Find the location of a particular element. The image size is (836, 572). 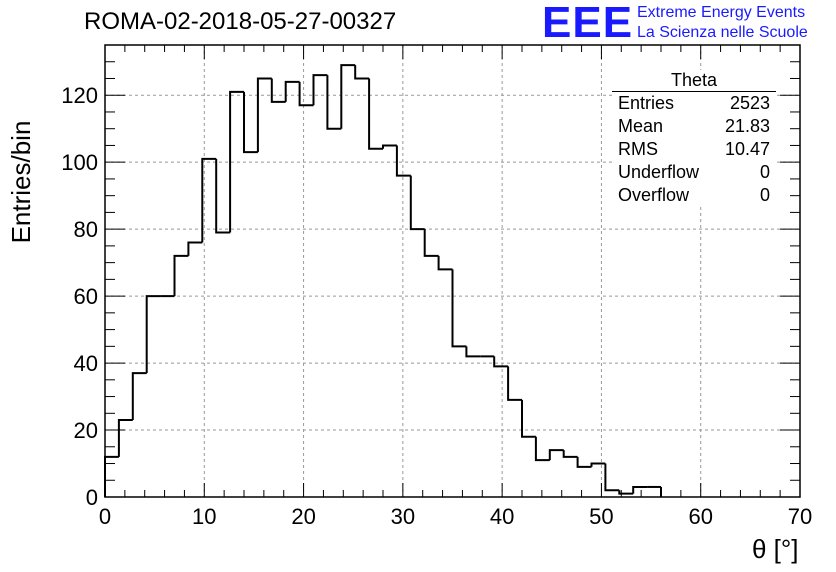

y-axis-label: Entries/bin is located at coordinates (21, 182).